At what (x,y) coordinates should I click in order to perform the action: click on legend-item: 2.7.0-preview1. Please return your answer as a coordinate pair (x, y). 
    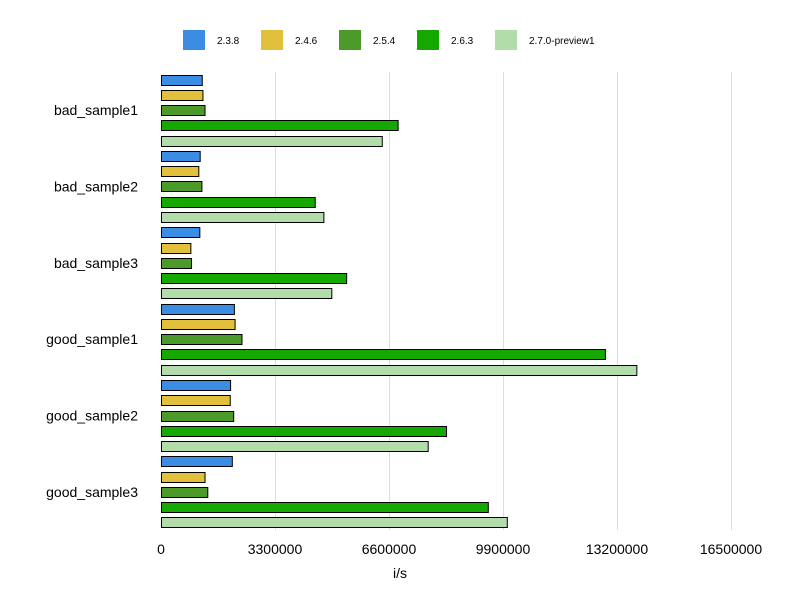
    Looking at the image, I should click on (545, 40).